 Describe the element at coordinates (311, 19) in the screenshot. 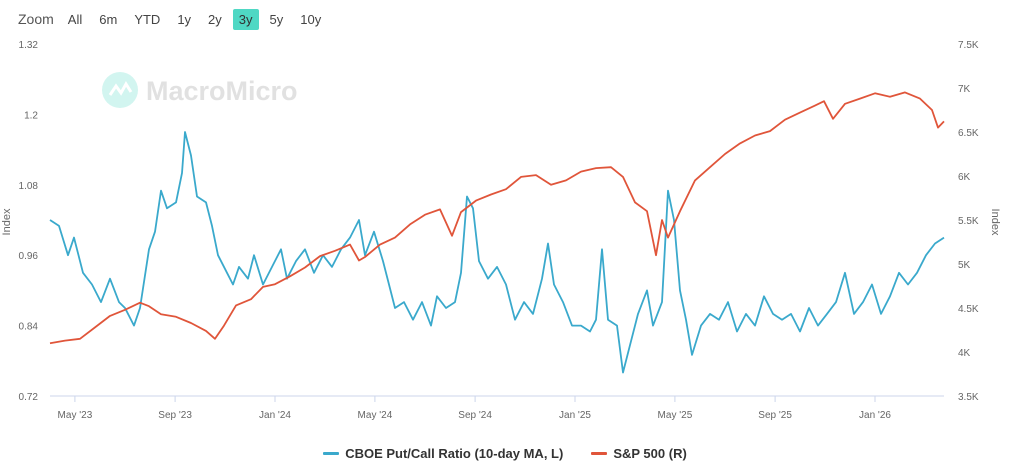

I see `zoom-10y-button: 10y` at that location.